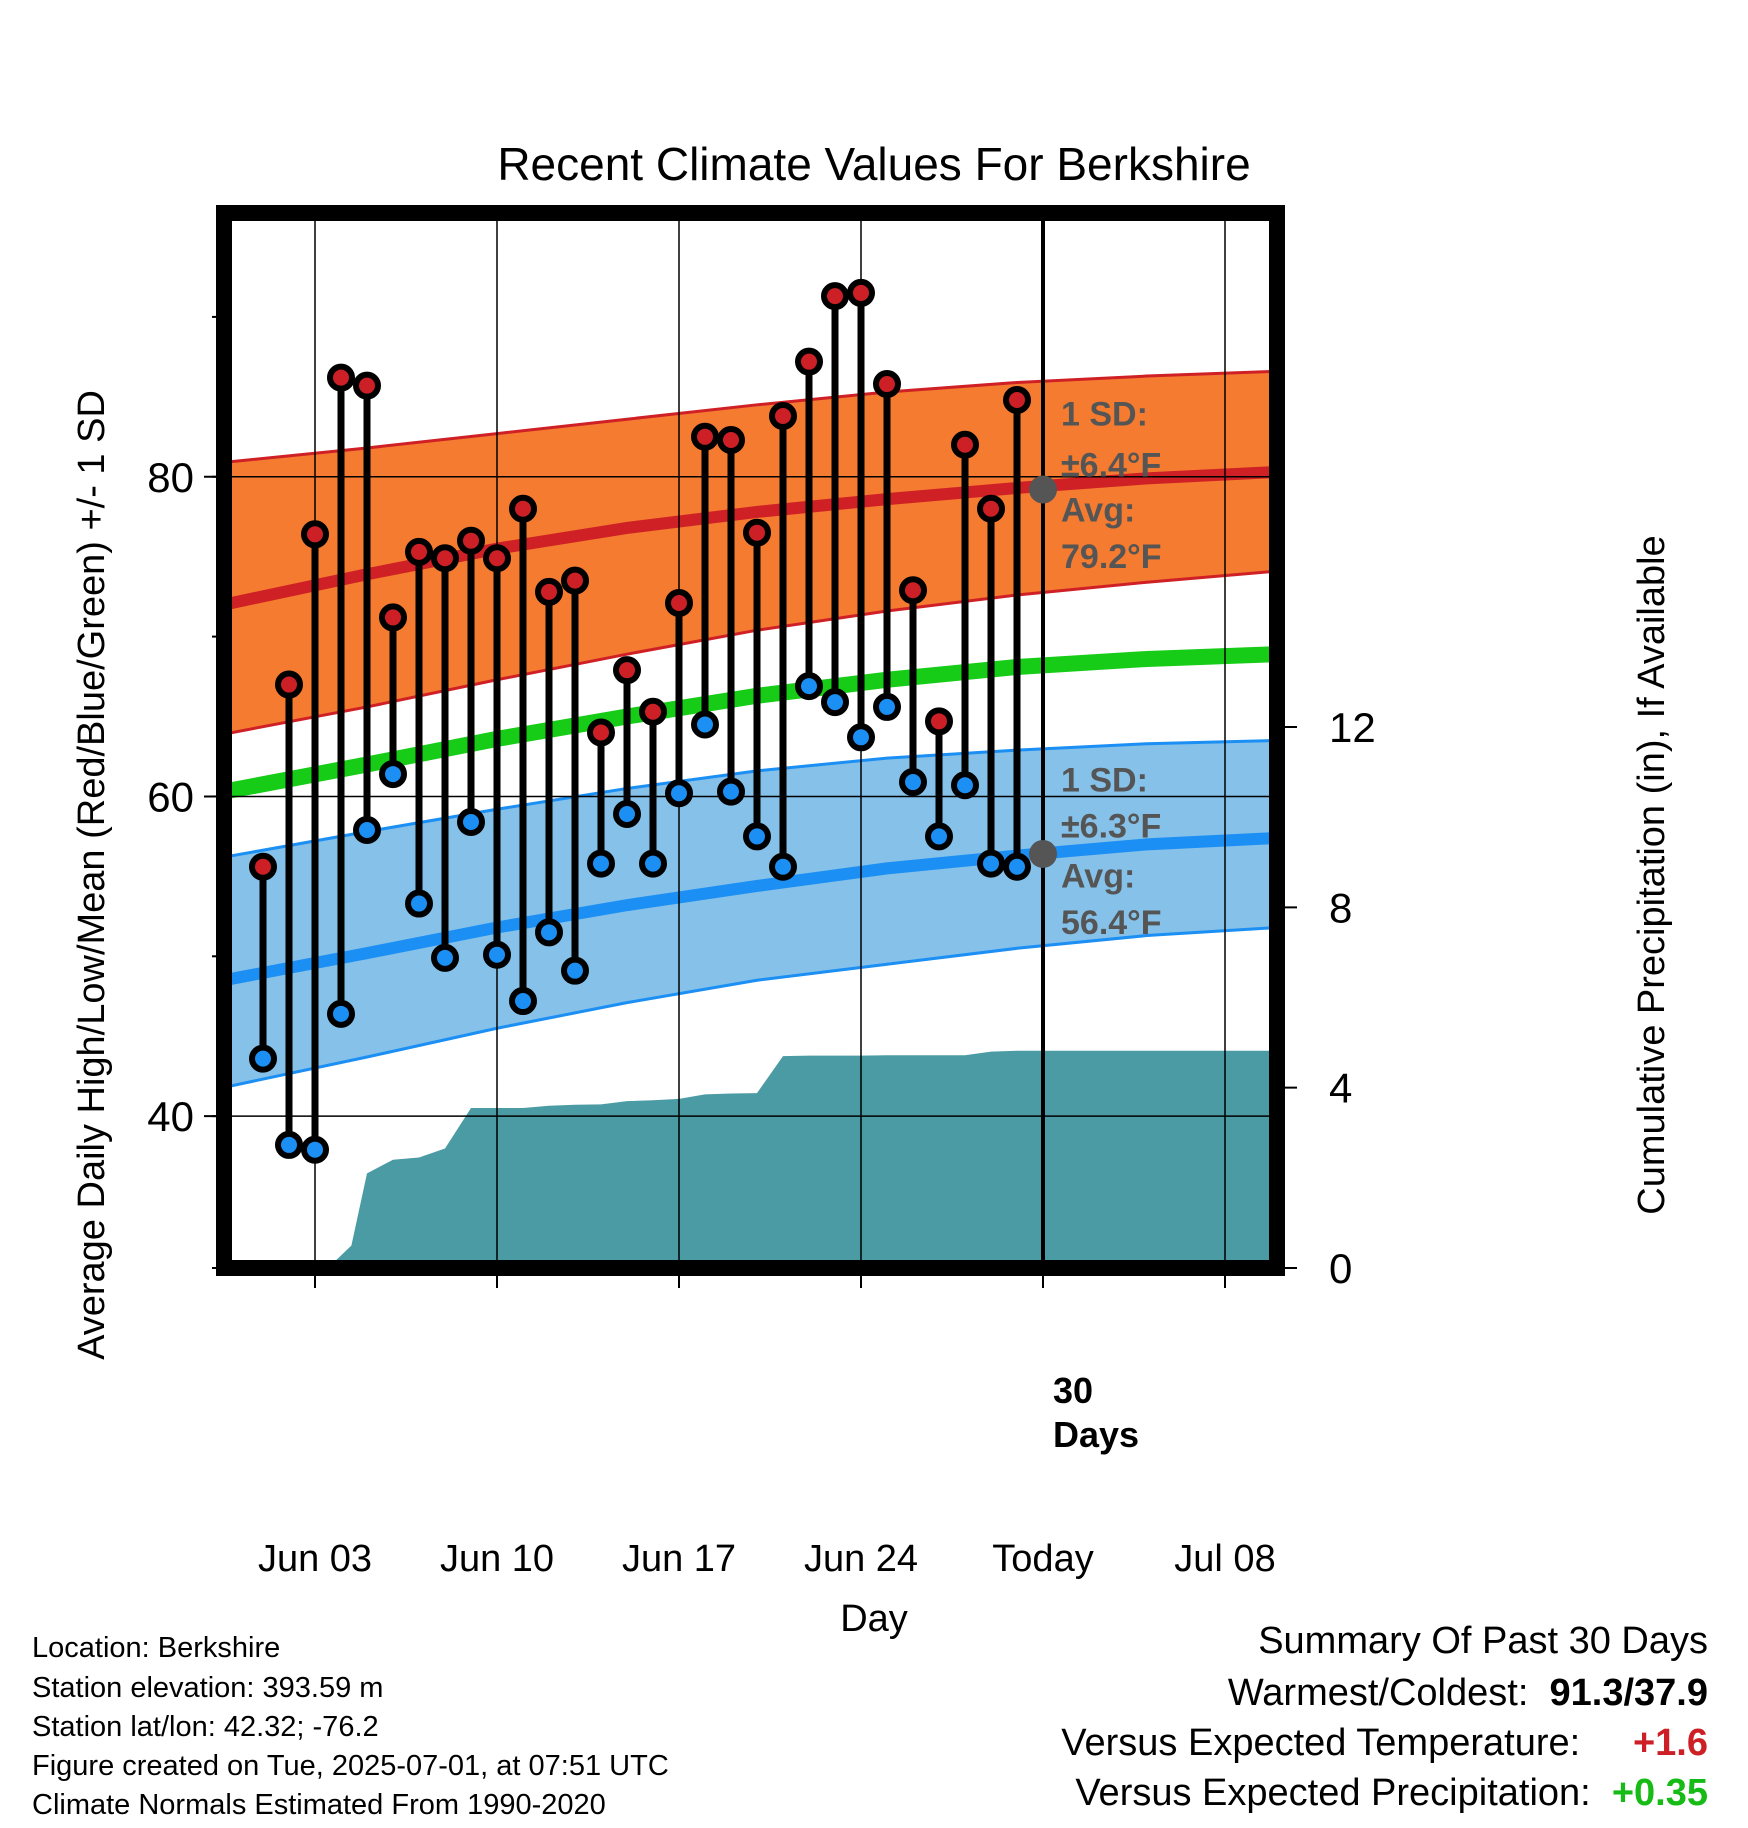 The height and width of the screenshot is (1828, 1748). I want to click on info-normals: Climate Normals Estimated From 1990-2020, so click(319, 1805).